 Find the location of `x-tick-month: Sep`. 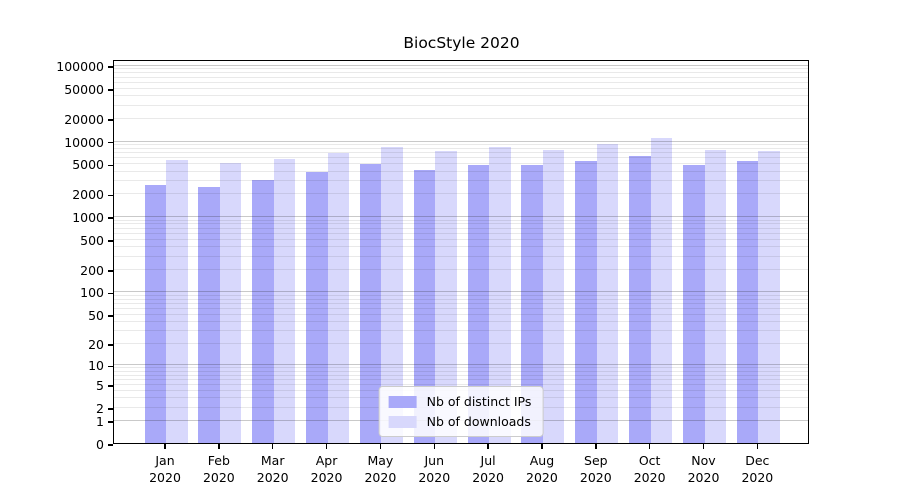

x-tick-month: Sep is located at coordinates (596, 460).